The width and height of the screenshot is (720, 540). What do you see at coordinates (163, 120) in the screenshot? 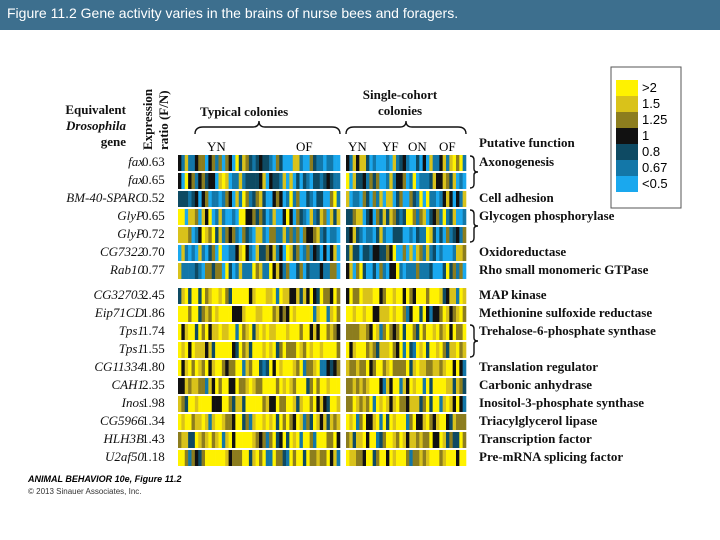
I see `ratio-header-line: ratio (F/N)` at bounding box center [163, 120].